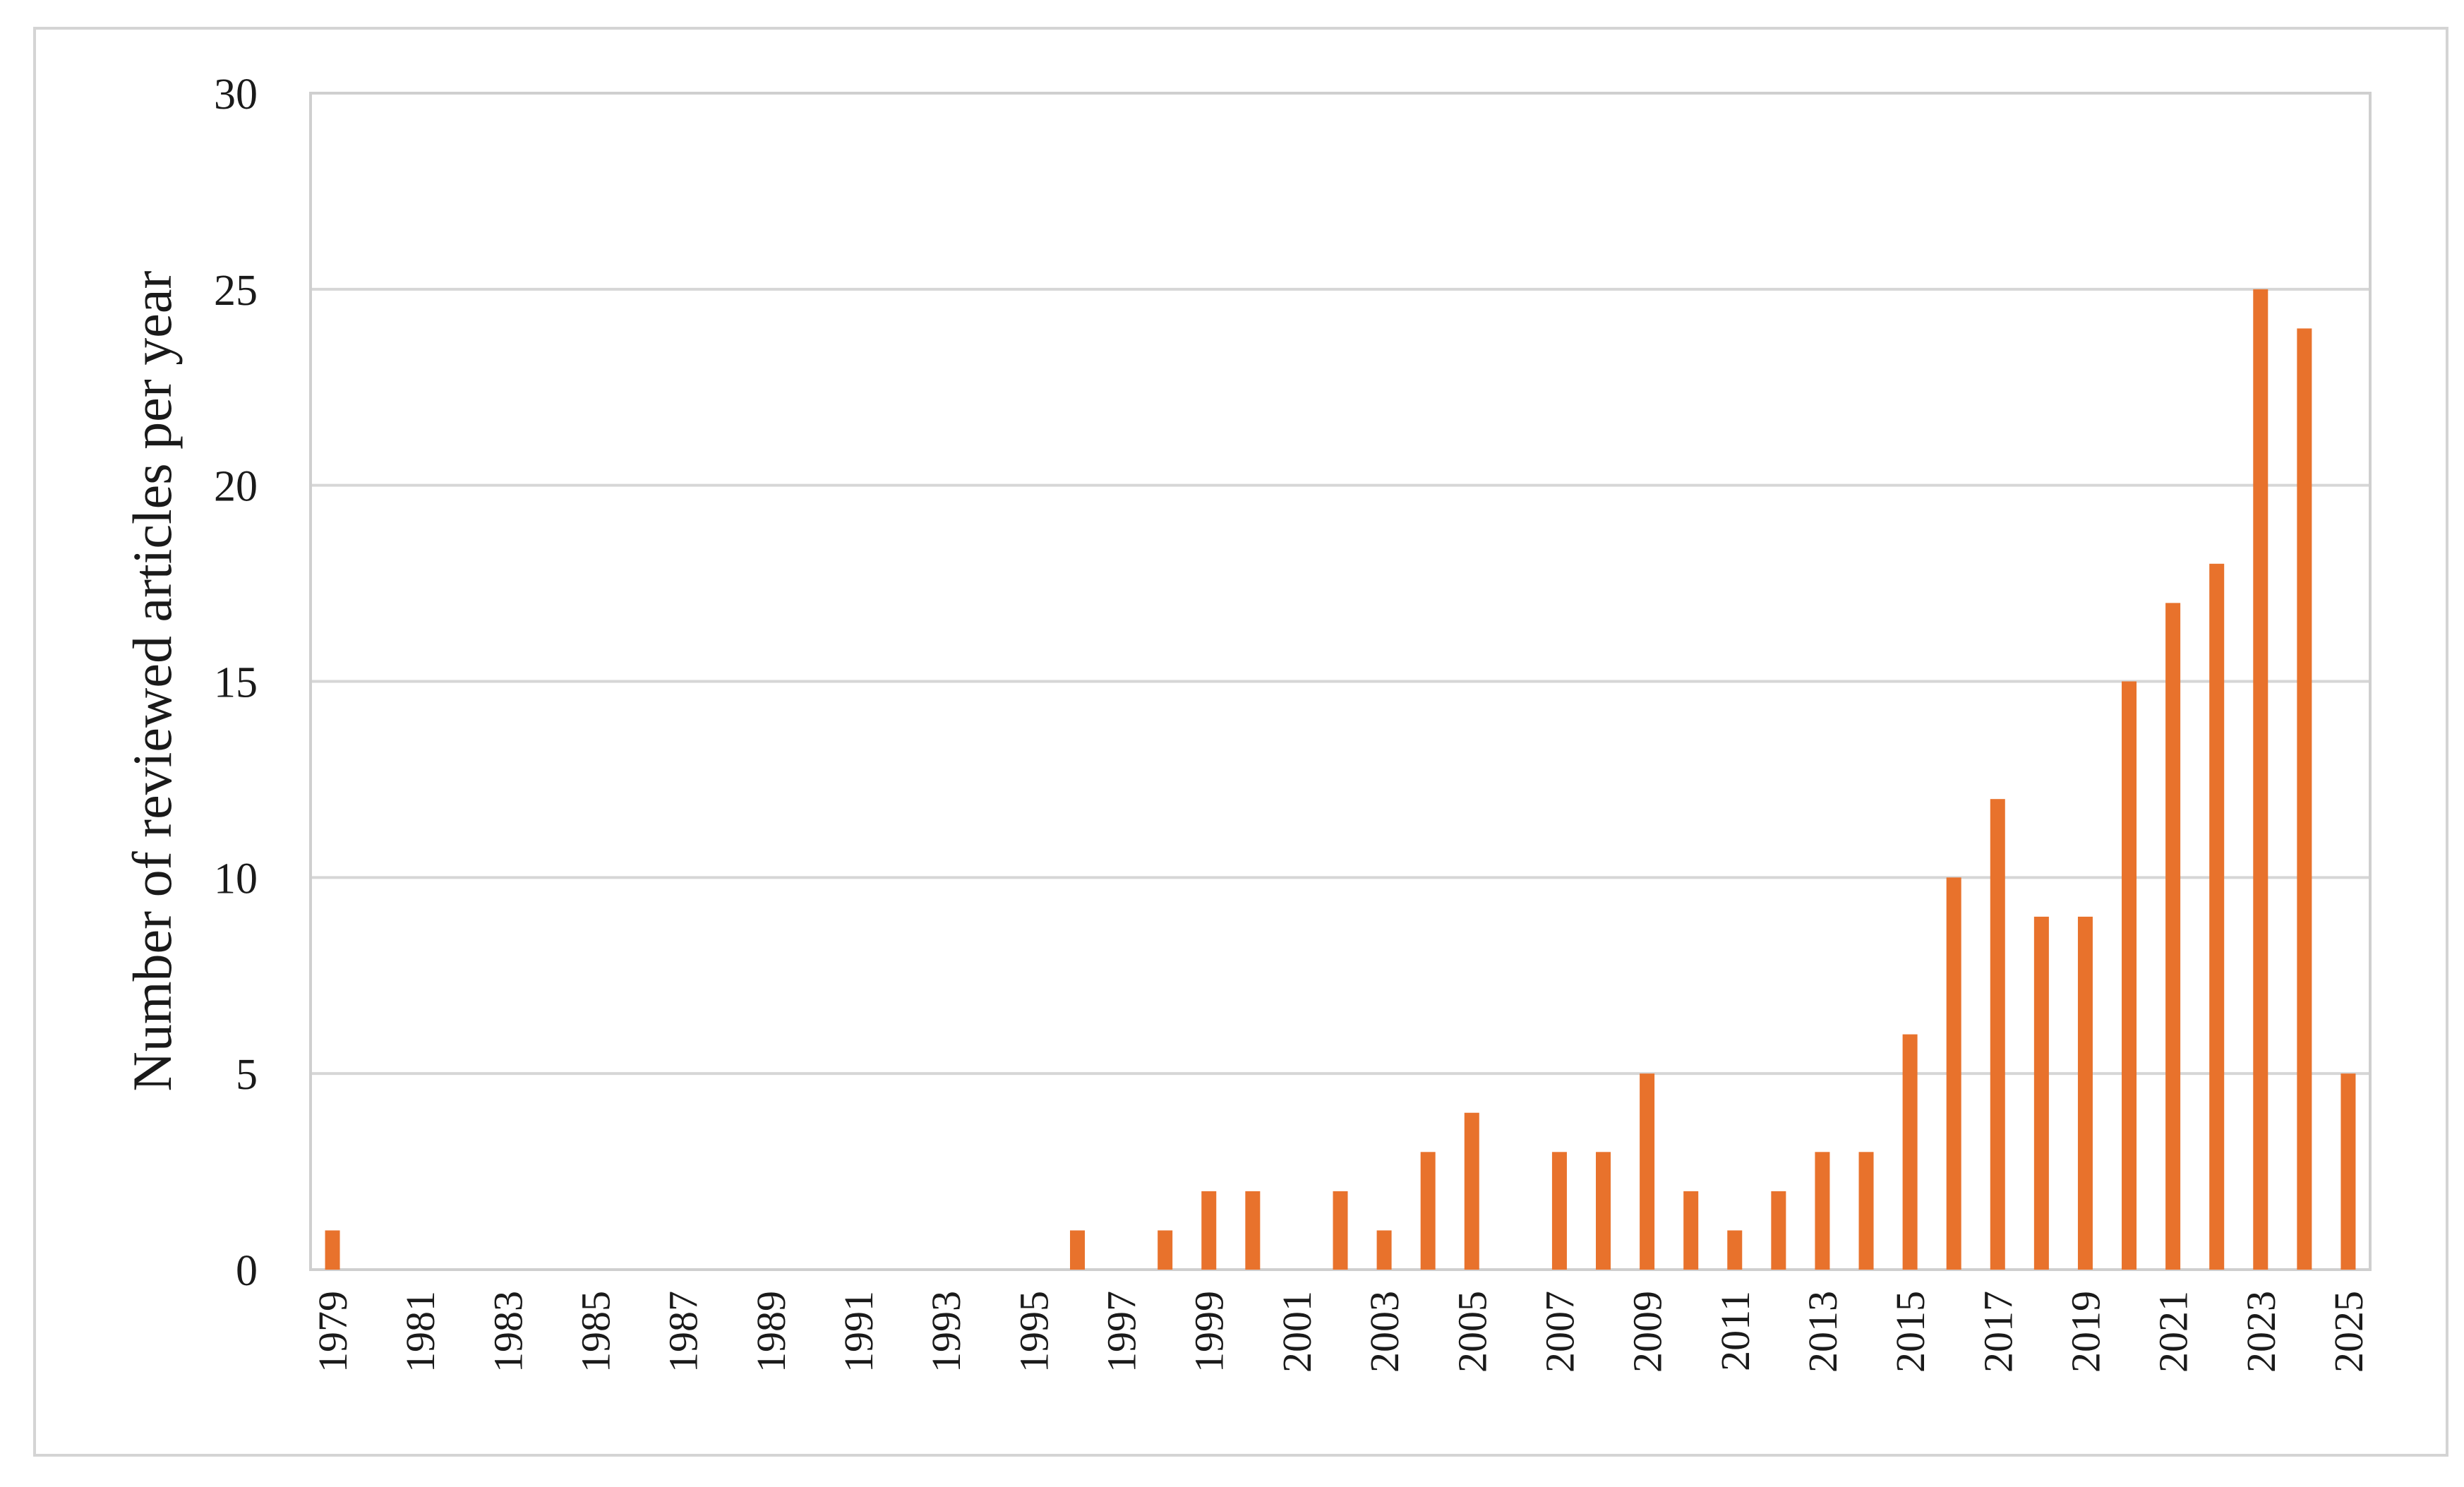 The image size is (2464, 1487). Describe the element at coordinates (1866, 1211) in the screenshot. I see `bar-2014` at that location.